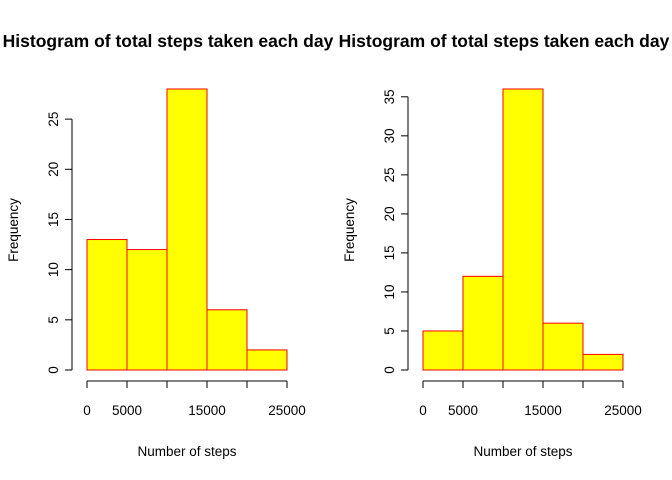  Describe the element at coordinates (59, 243) in the screenshot. I see `y-axis: 0 5 10 15 20 25` at that location.